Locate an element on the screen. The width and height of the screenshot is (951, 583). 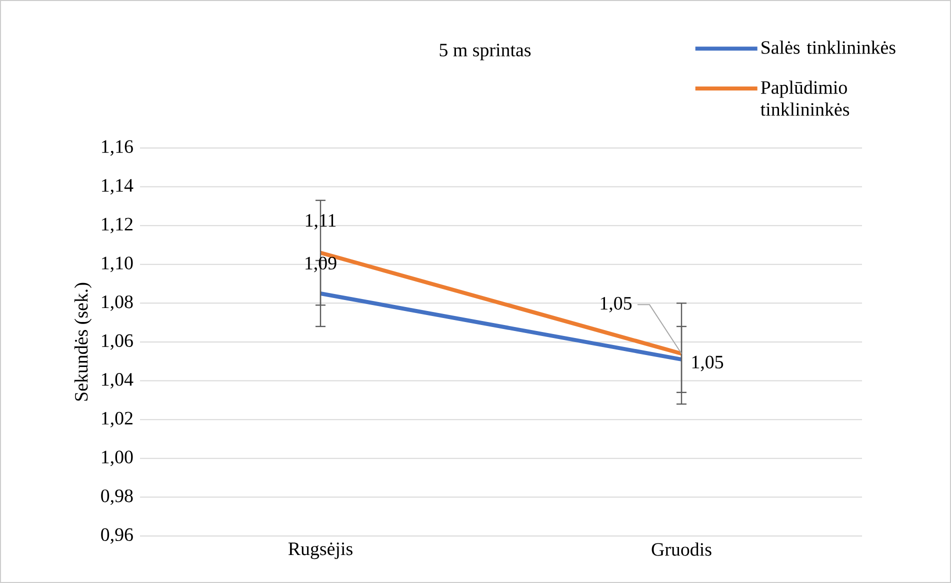
y-tick-label: 1,02 is located at coordinates (117, 420).